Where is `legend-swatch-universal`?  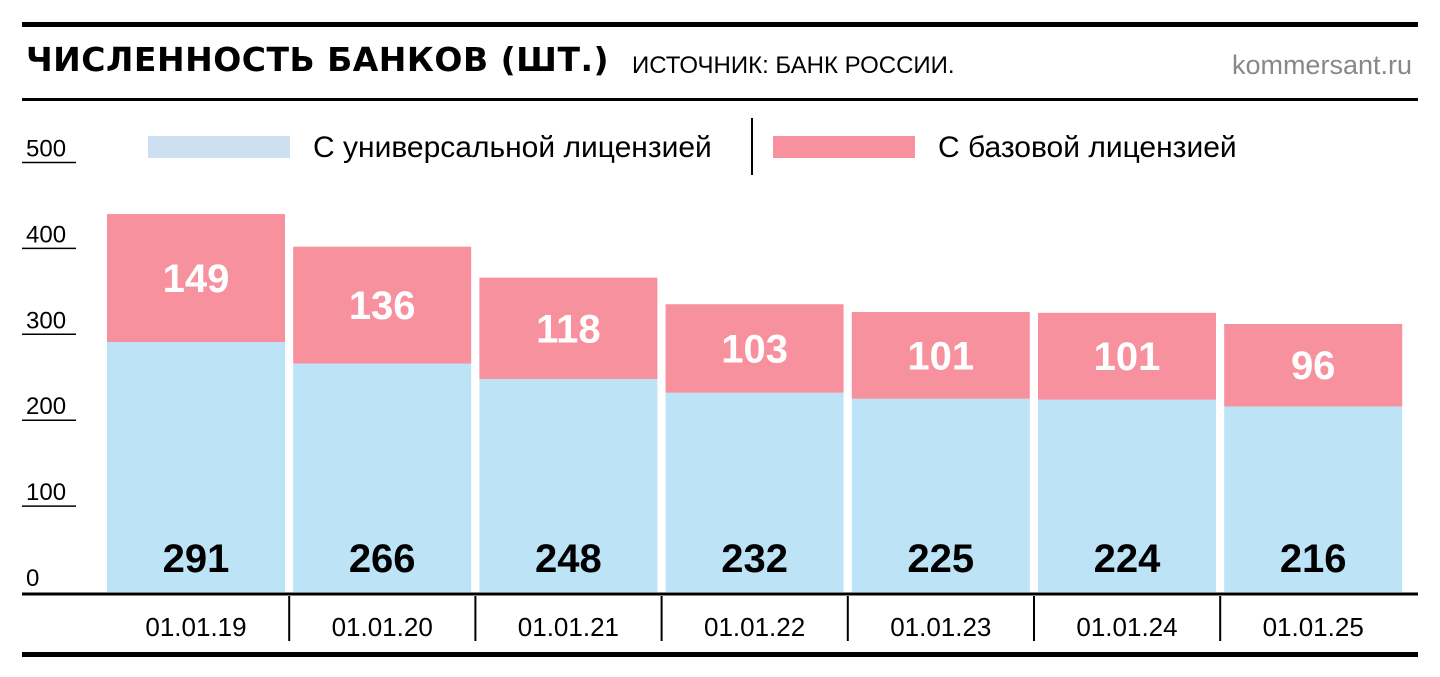 legend-swatch-universal is located at coordinates (219, 147).